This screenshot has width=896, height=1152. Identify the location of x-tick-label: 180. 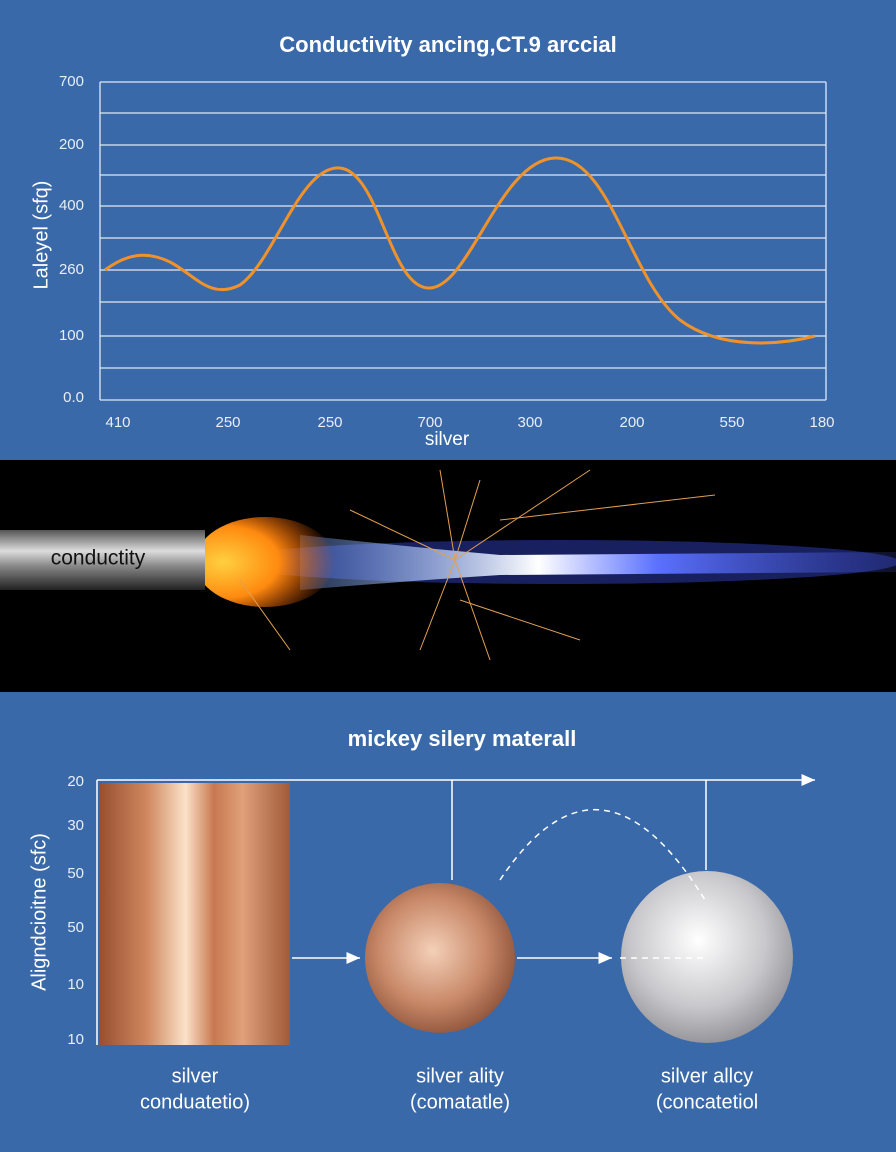
(821, 422).